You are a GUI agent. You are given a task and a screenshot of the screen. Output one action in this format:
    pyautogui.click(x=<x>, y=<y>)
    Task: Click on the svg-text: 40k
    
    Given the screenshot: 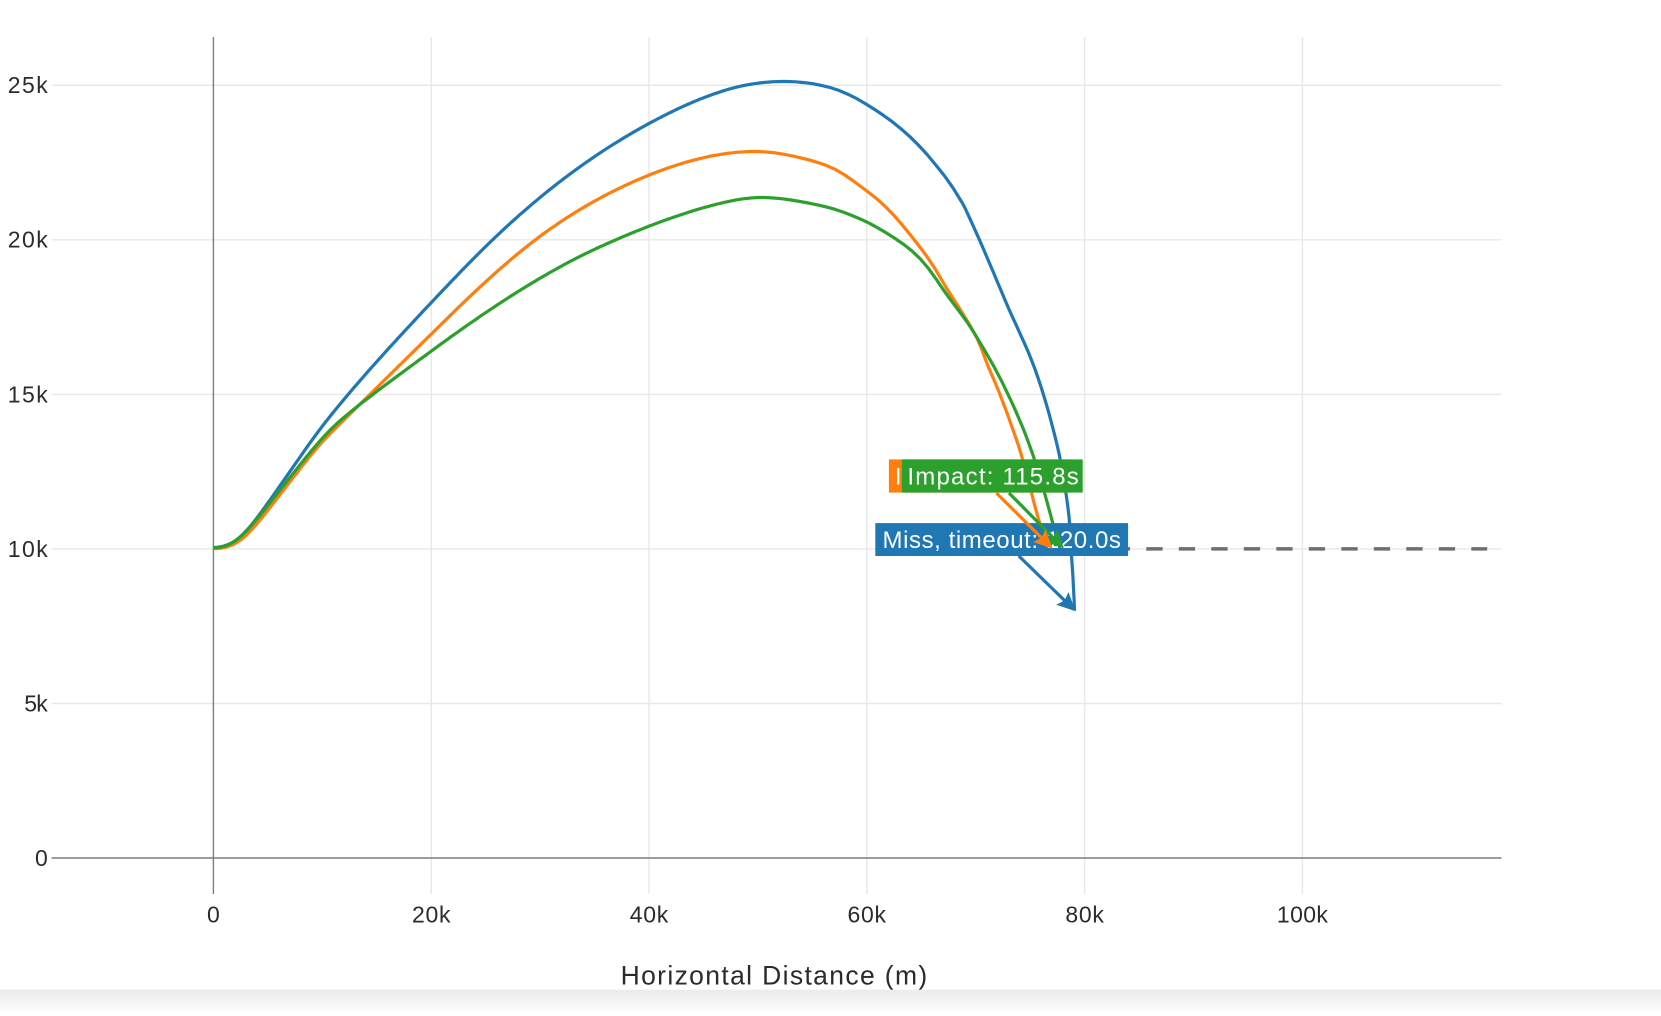 What is the action you would take?
    pyautogui.click(x=649, y=914)
    